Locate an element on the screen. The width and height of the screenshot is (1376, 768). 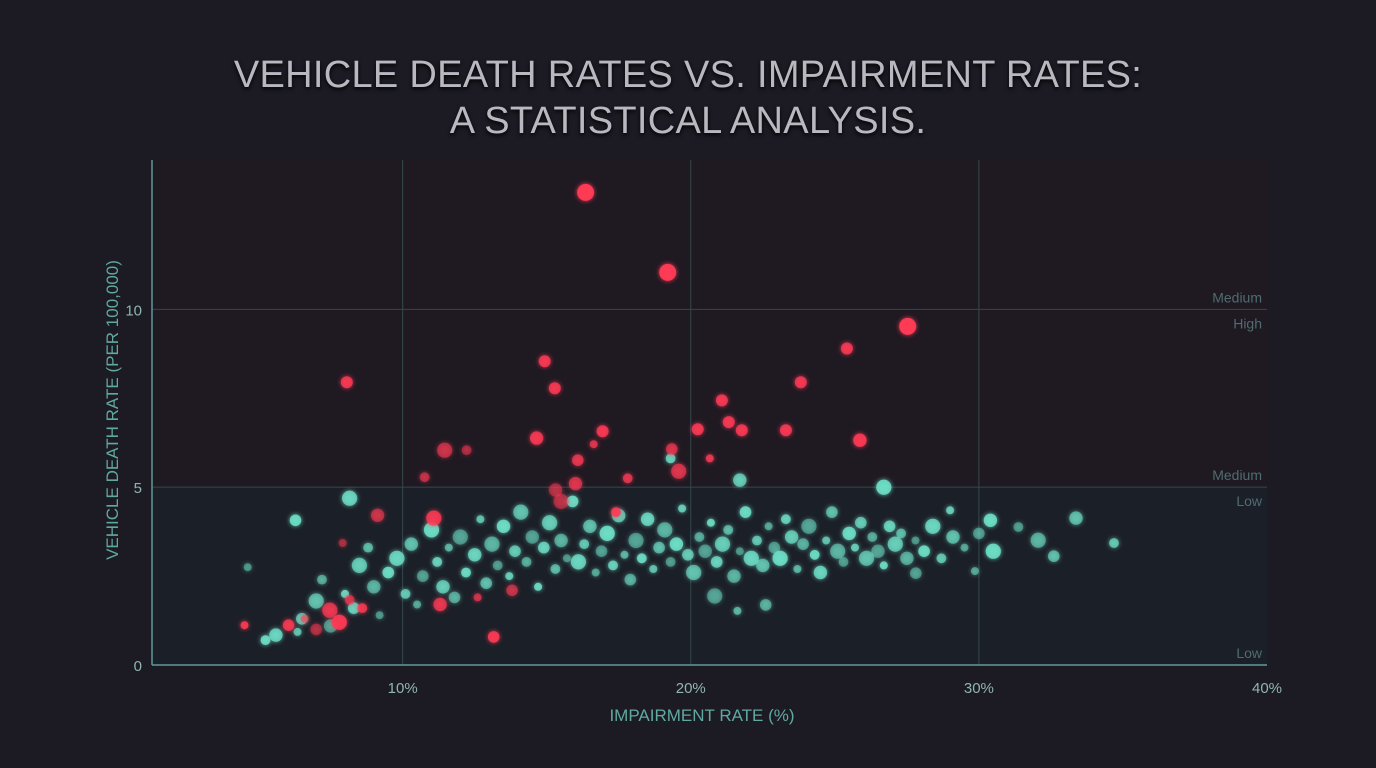
band-label: High is located at coordinates (1247, 323).